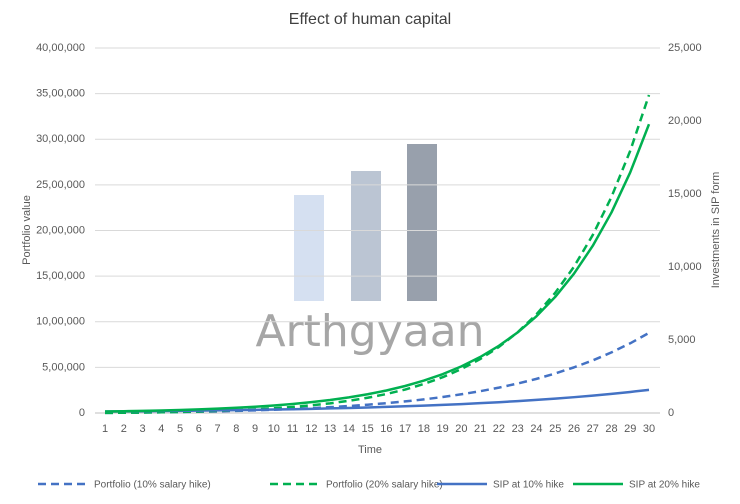 Image resolution: width=740 pixels, height=504 pixels. Describe the element at coordinates (528, 485) in the screenshot. I see `legend-label: SIP at 10% hike` at that location.